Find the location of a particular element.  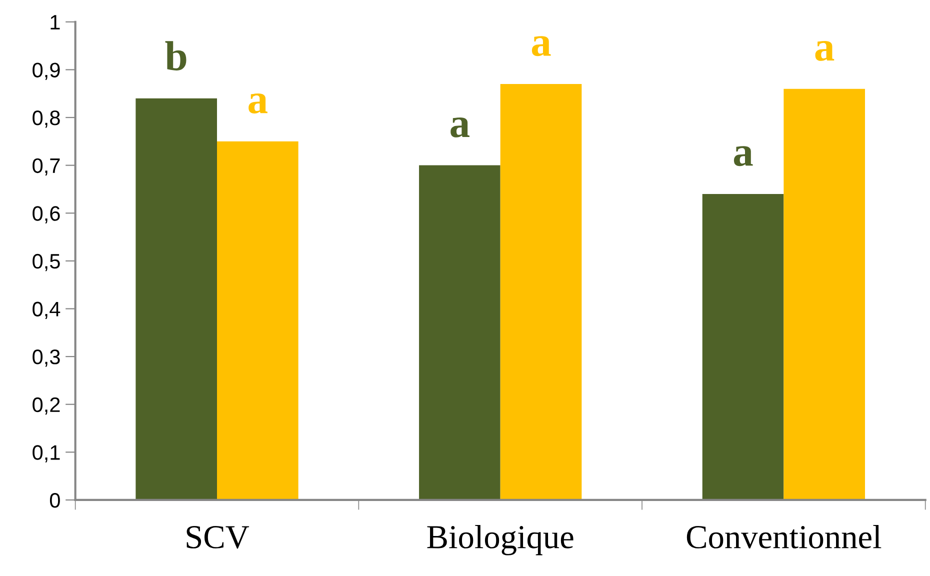

y-tick-label: 0,4 is located at coordinates (46, 310).